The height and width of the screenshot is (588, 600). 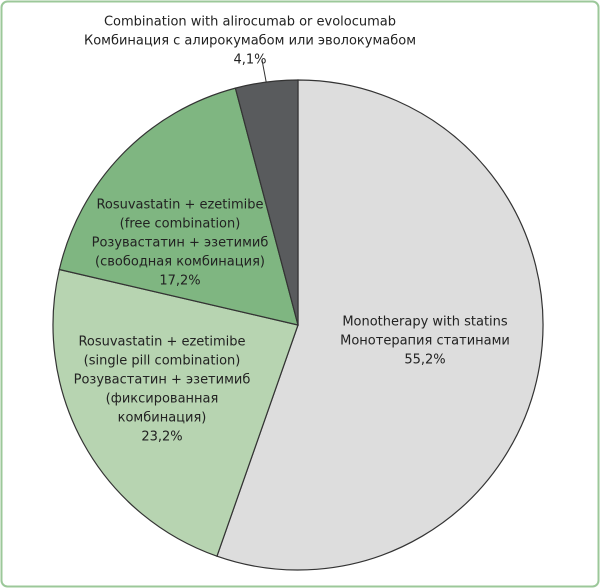 I want to click on slice-label: Монотерапия статинами, so click(x=425, y=341).